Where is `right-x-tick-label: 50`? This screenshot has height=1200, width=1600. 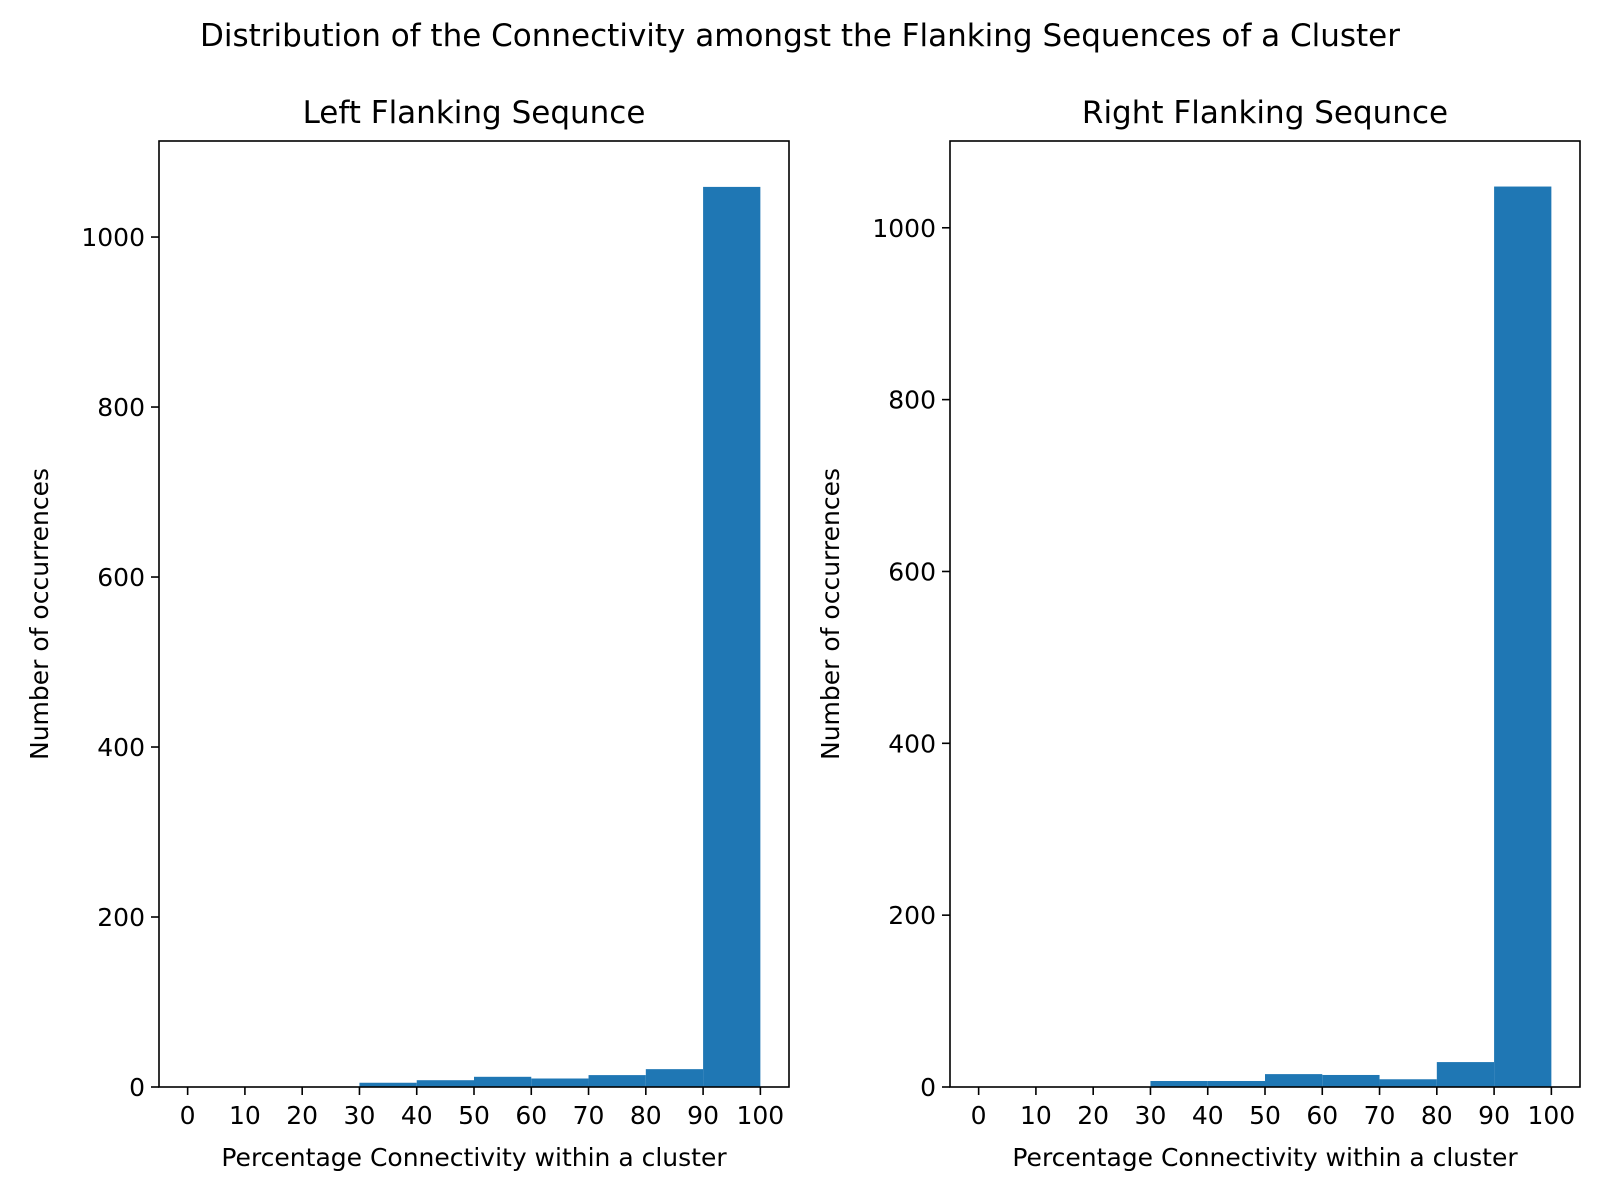
right-x-tick-label: 50 is located at coordinates (1265, 1115).